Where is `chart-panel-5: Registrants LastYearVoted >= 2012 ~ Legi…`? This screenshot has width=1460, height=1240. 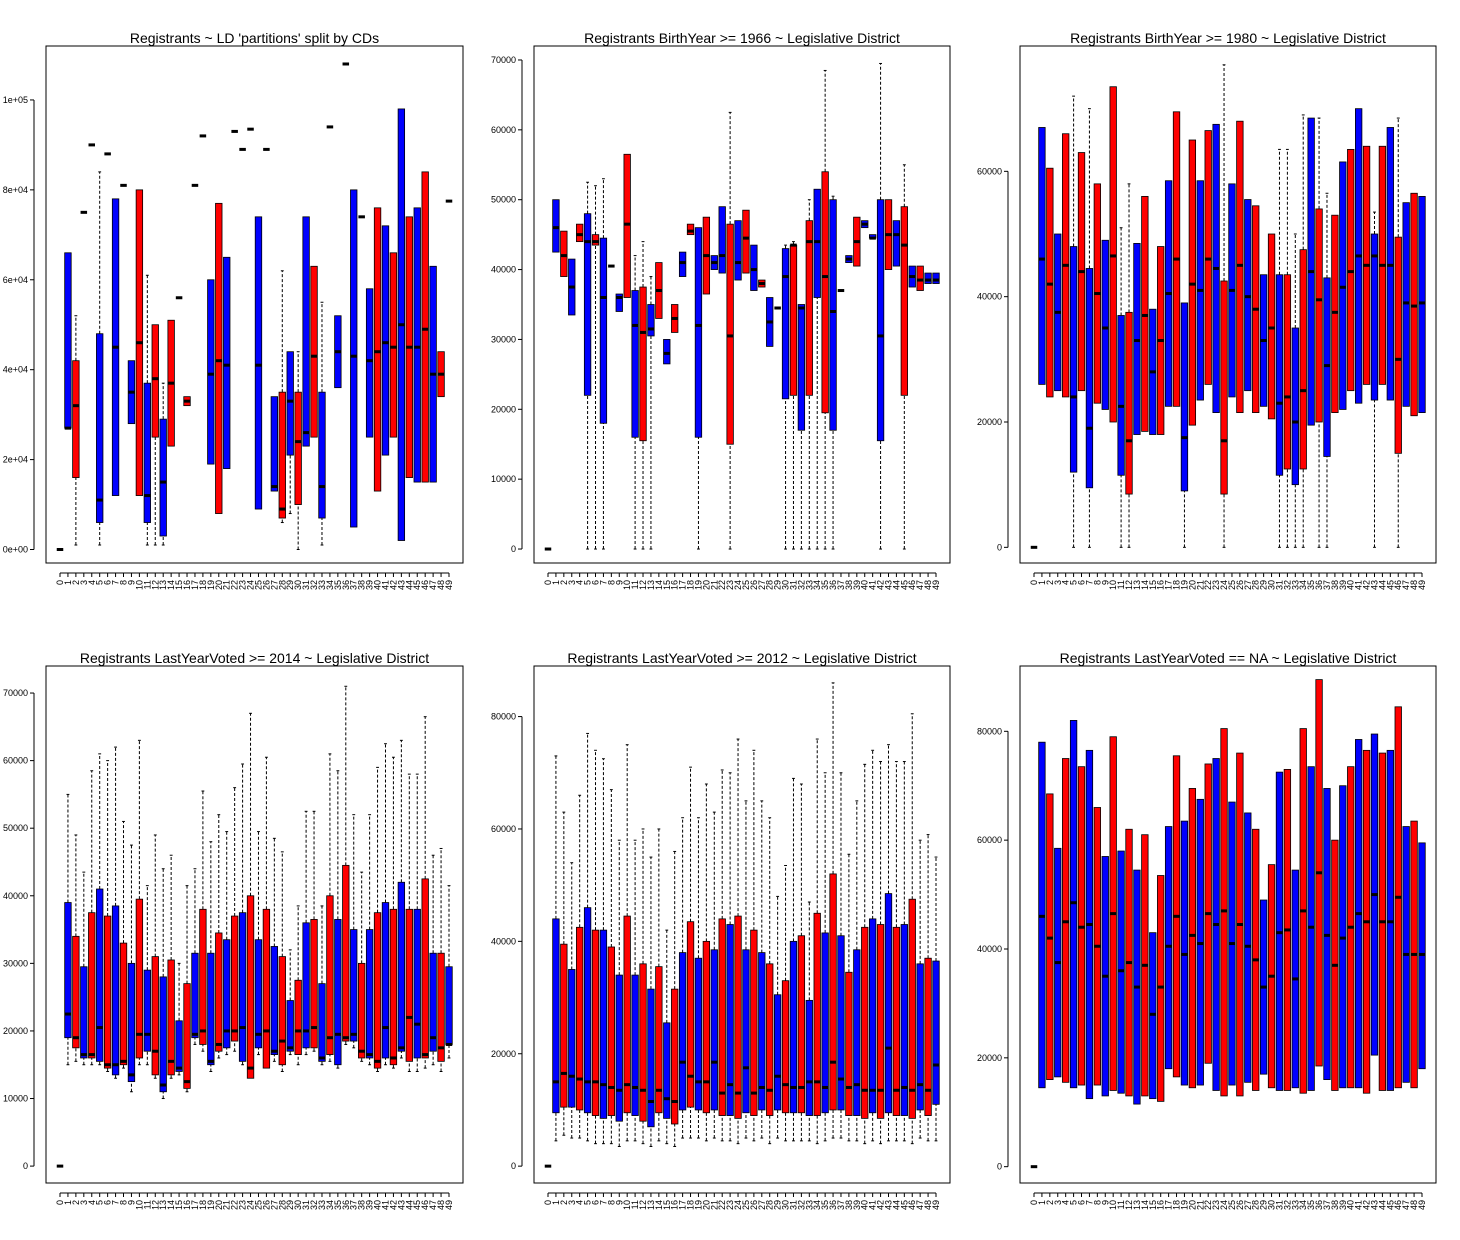
chart-panel-5: Registrants LastYearVoted >= 2012 ~ Legi… is located at coordinates (721, 930).